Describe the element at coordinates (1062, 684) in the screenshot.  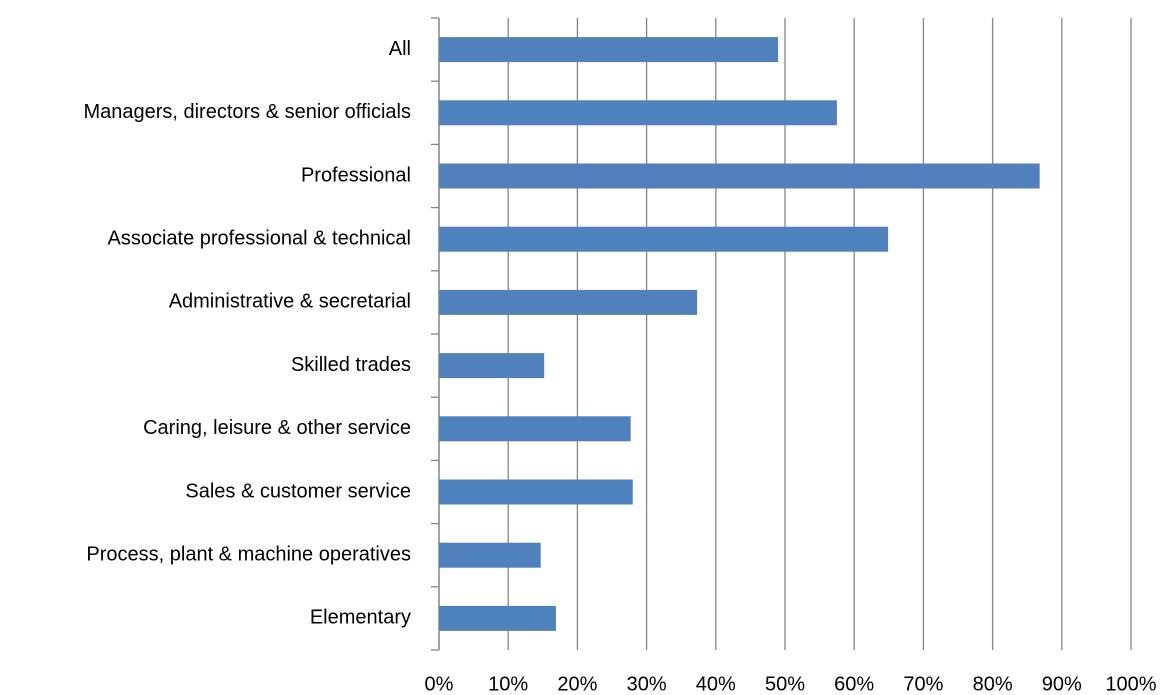
I see `x-tick-label: 90%` at that location.